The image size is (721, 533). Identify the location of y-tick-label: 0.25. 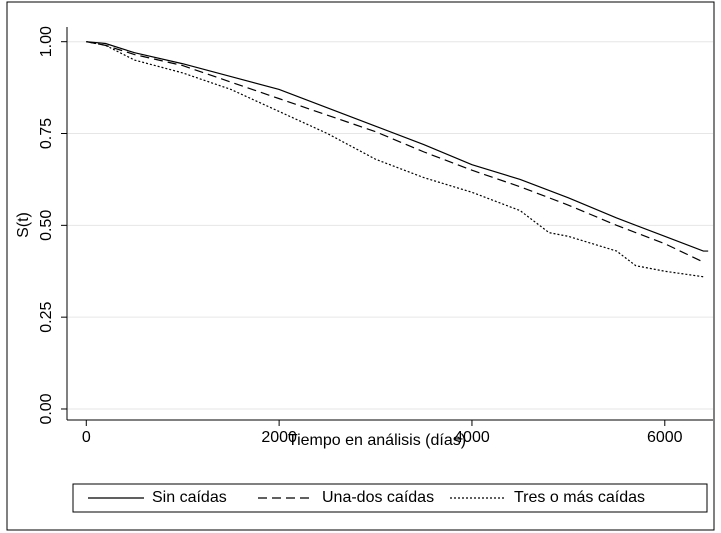
(46, 316).